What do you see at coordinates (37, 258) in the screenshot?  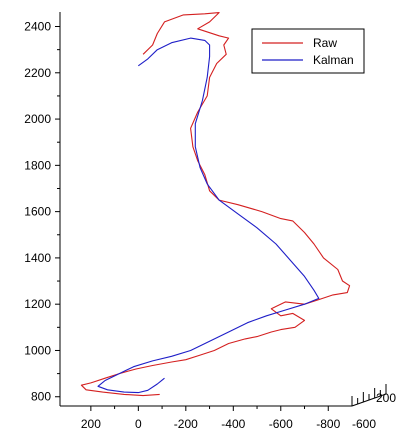 I see `y-tick-label: 1400` at bounding box center [37, 258].